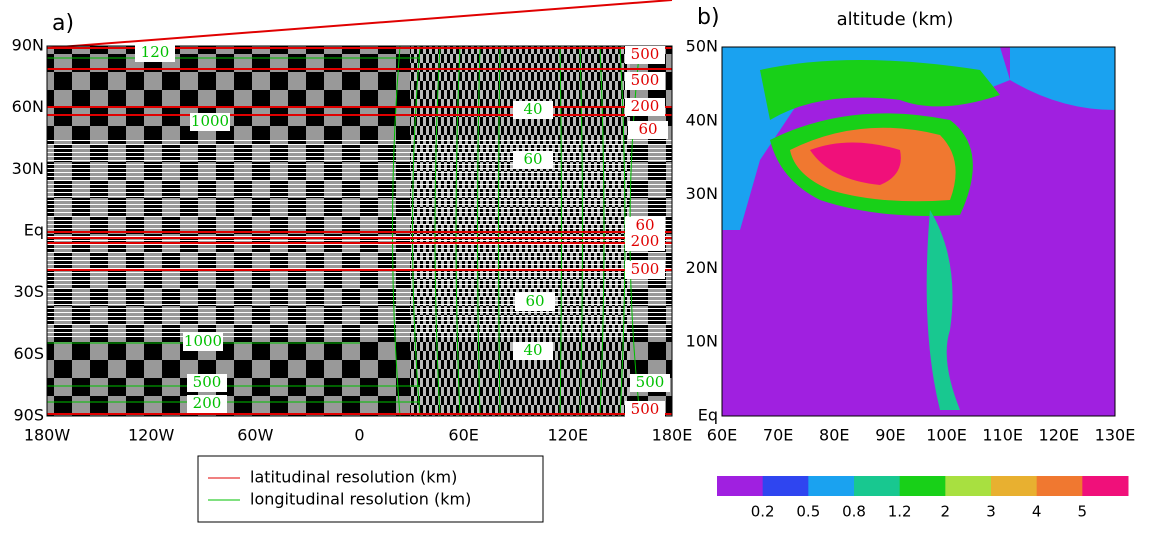 The width and height of the screenshot is (1158, 533). Describe the element at coordinates (708, 17) in the screenshot. I see `panel-label: b)` at that location.